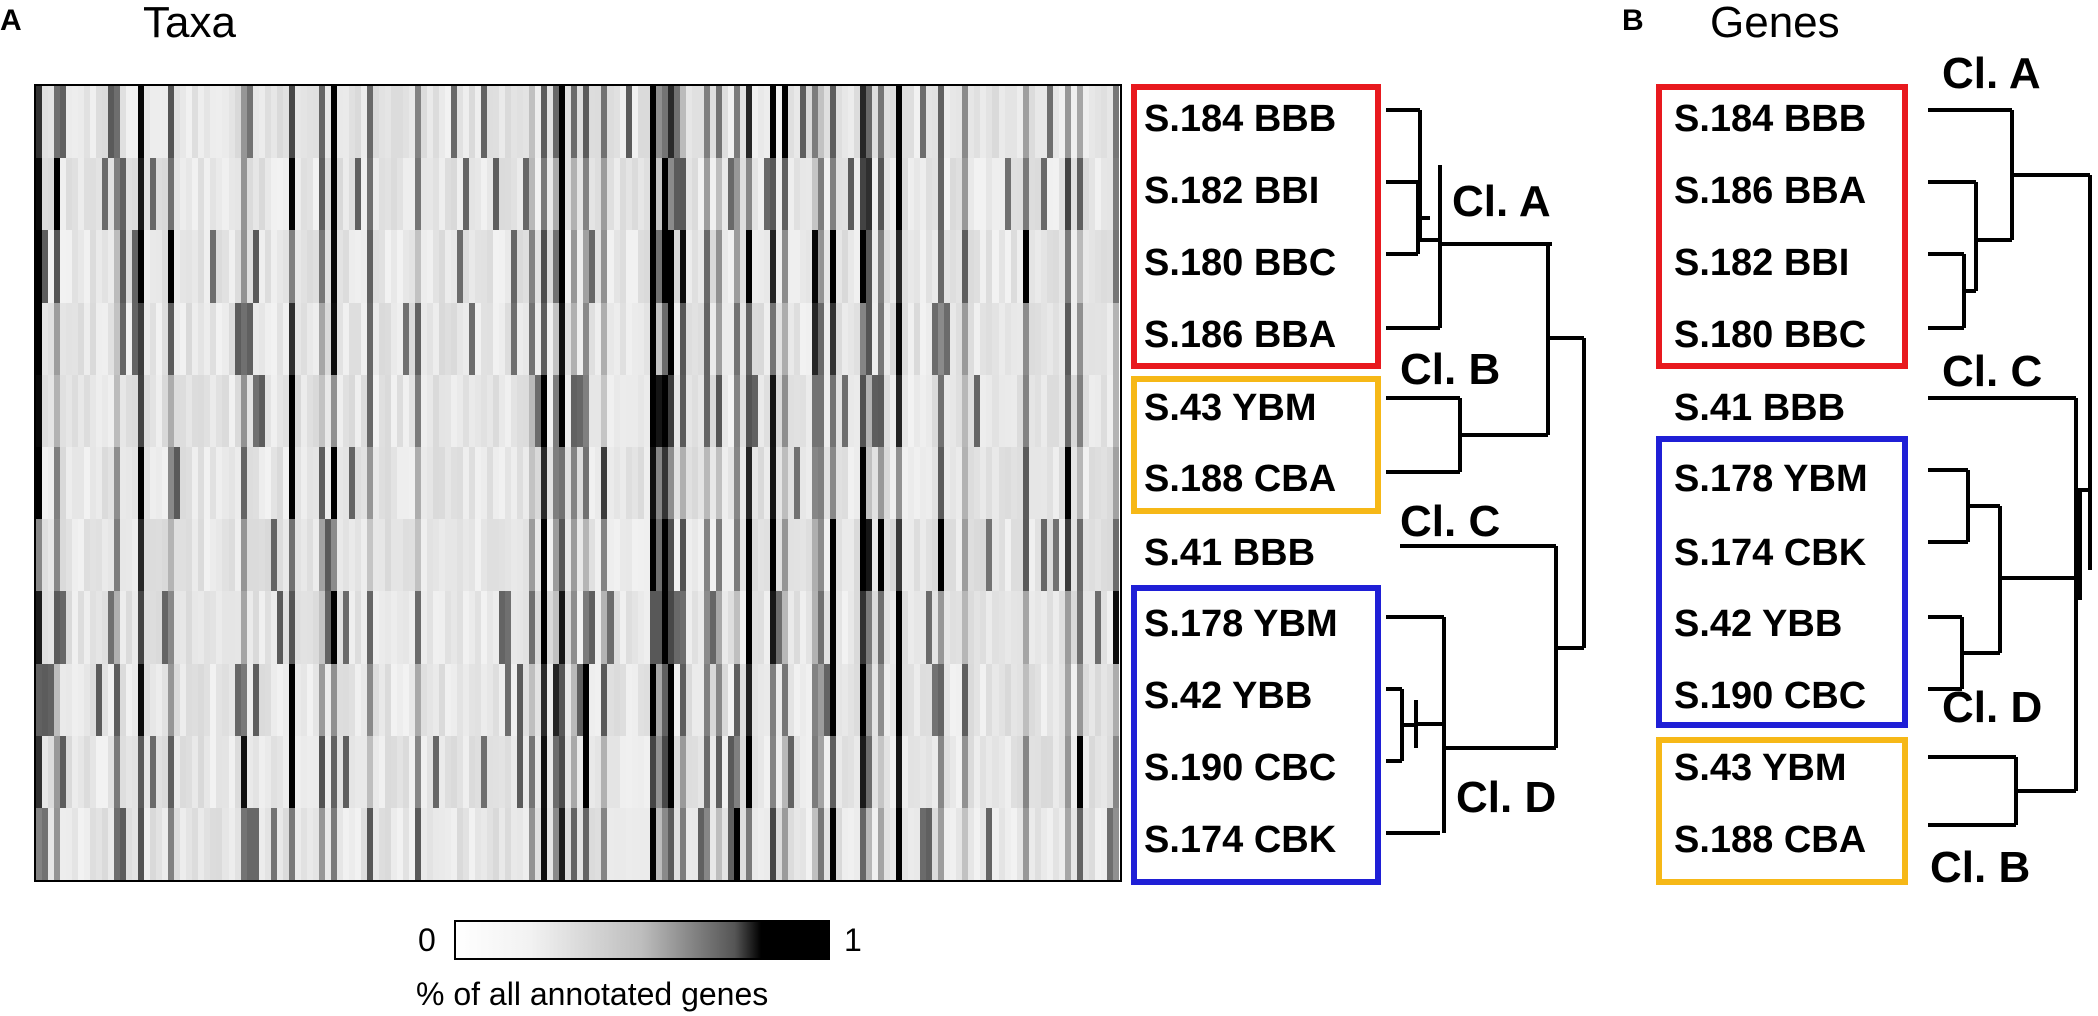  What do you see at coordinates (1633, 20) in the screenshot?
I see `panel-b-letter: B` at bounding box center [1633, 20].